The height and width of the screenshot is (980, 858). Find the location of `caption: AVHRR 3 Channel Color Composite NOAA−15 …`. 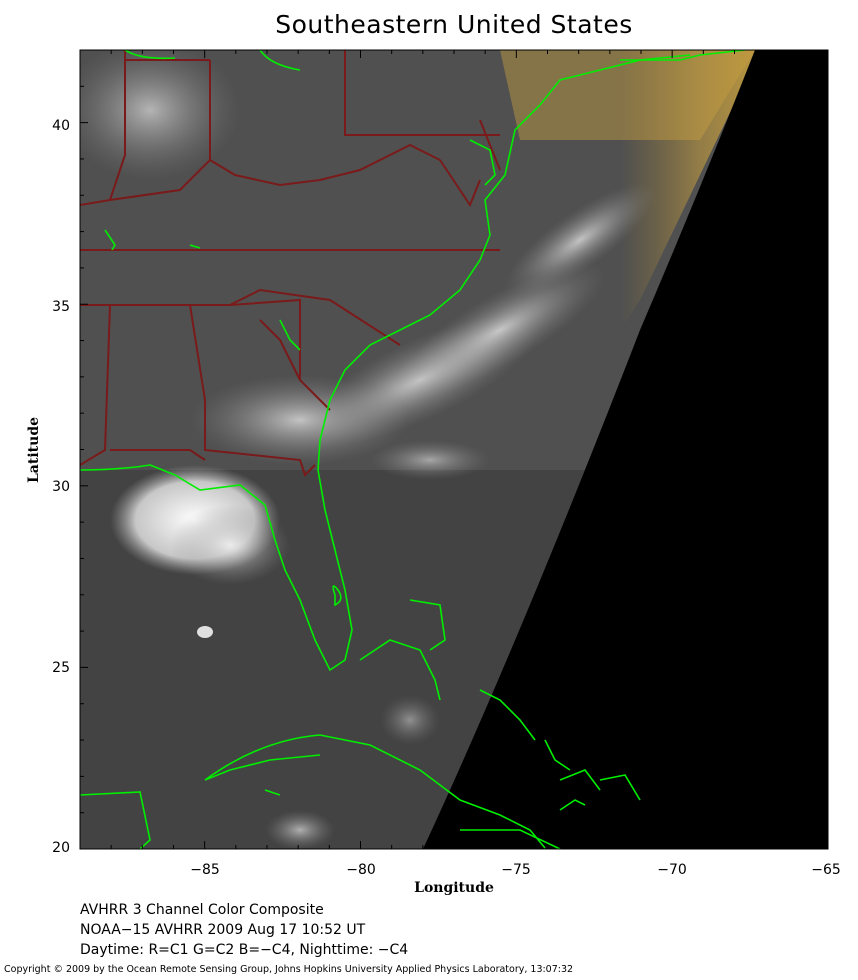

caption: AVHRR 3 Channel Color Composite NOAA−15 … is located at coordinates (244, 930).